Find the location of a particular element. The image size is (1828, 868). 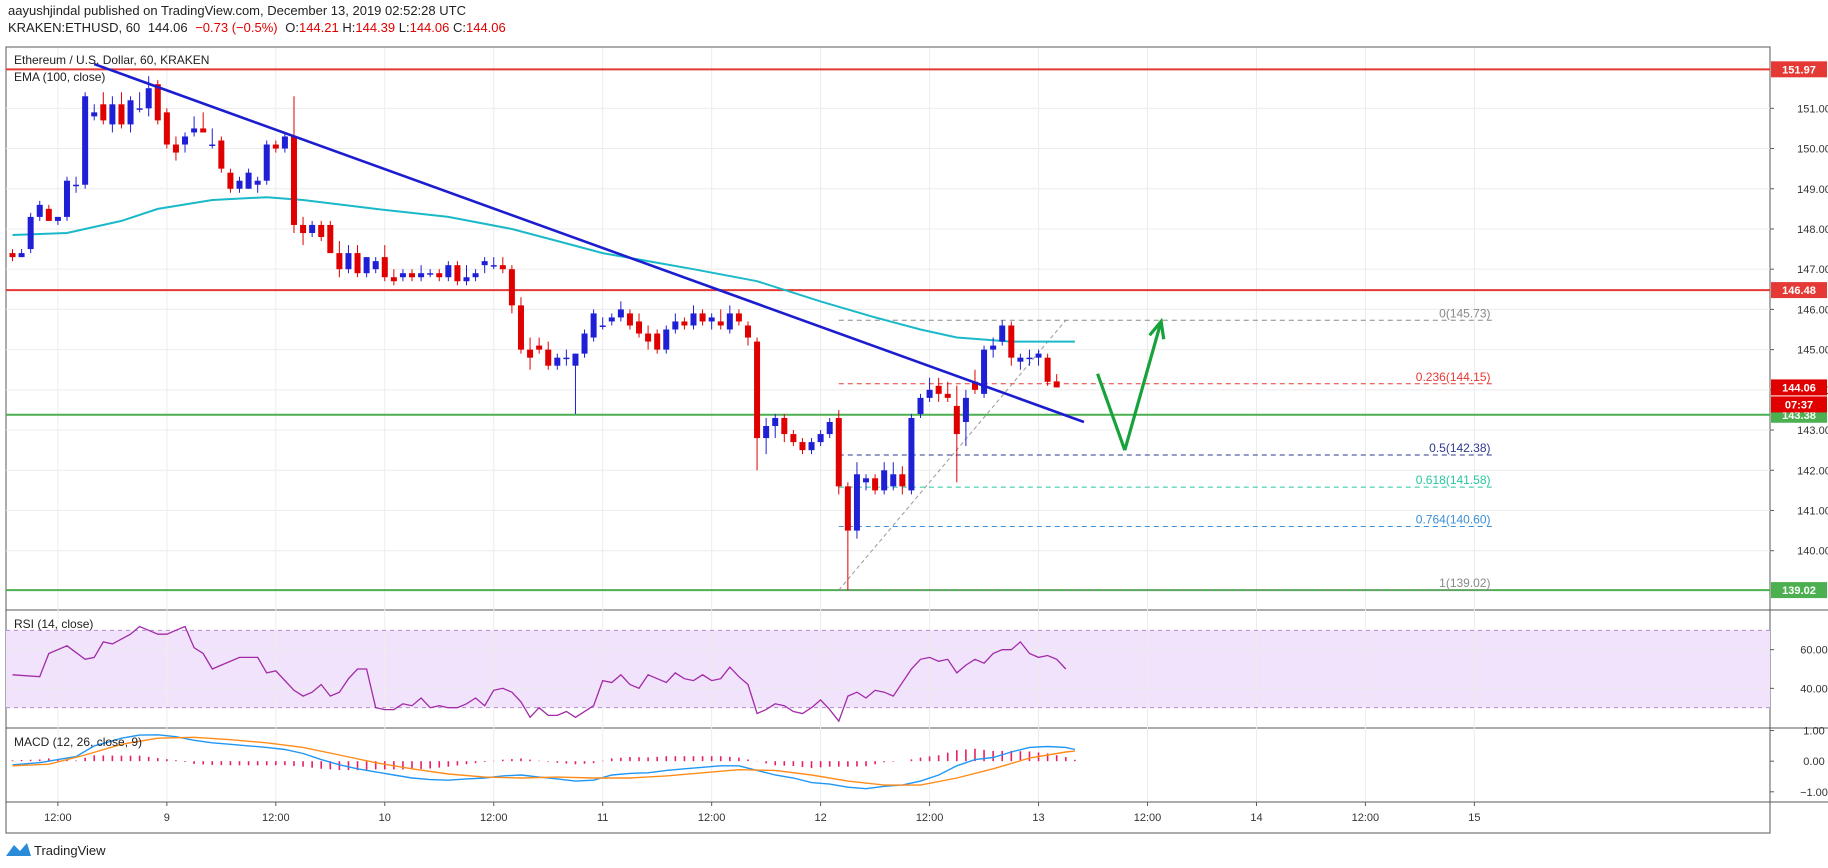

signal-line is located at coordinates (543, 761).